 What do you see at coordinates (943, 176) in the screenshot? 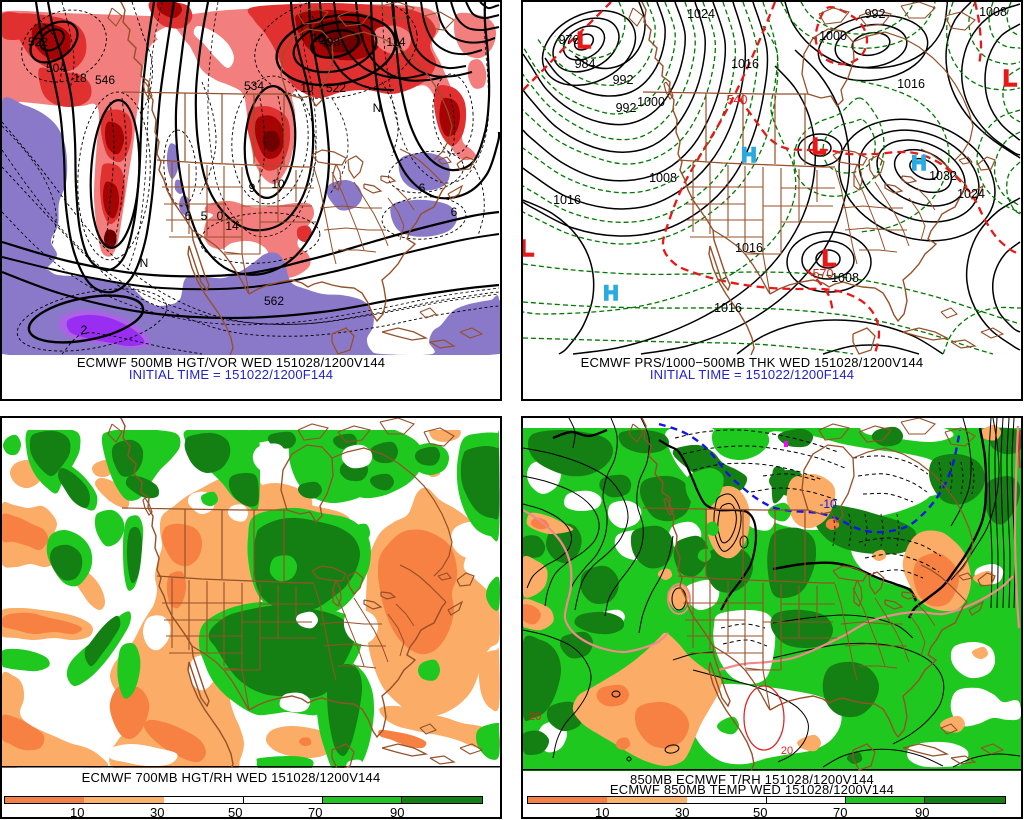
I see `svg-text: 1032` at bounding box center [943, 176].